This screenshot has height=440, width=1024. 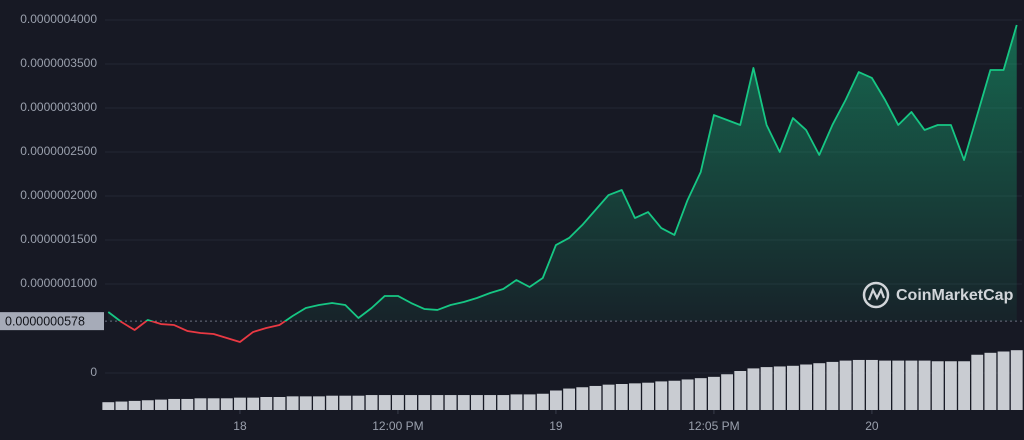 I want to click on watermark-logo, so click(x=876, y=295).